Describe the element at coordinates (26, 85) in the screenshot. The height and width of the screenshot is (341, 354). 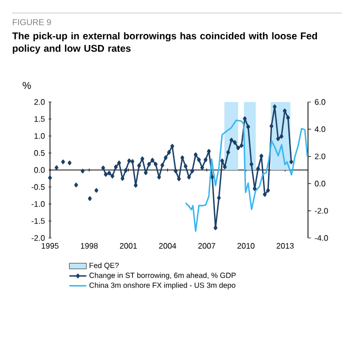
I see `y-axis-title: %` at that location.